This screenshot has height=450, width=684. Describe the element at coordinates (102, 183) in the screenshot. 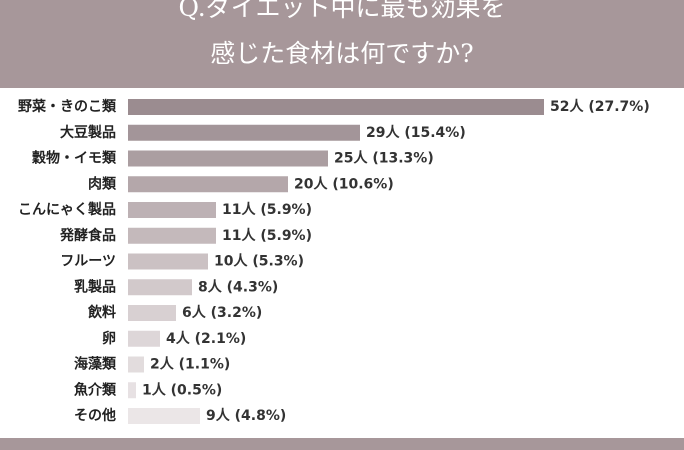

I see `category-label: 肉類` at that location.